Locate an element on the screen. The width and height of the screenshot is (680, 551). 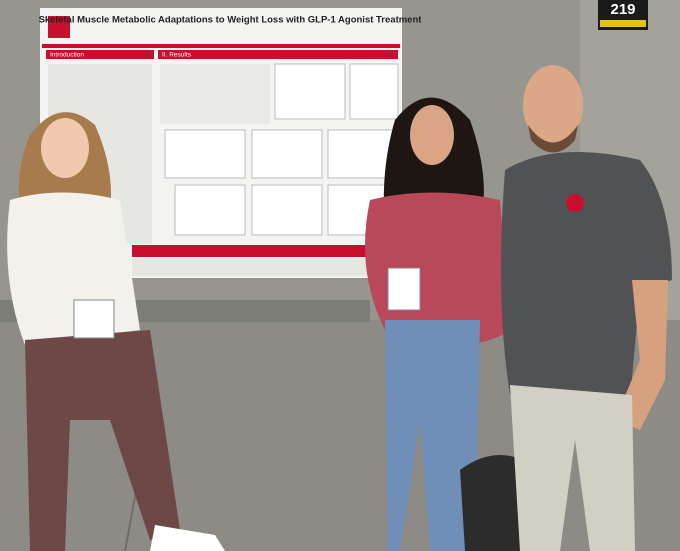
person-right-head is located at coordinates (553, 105).